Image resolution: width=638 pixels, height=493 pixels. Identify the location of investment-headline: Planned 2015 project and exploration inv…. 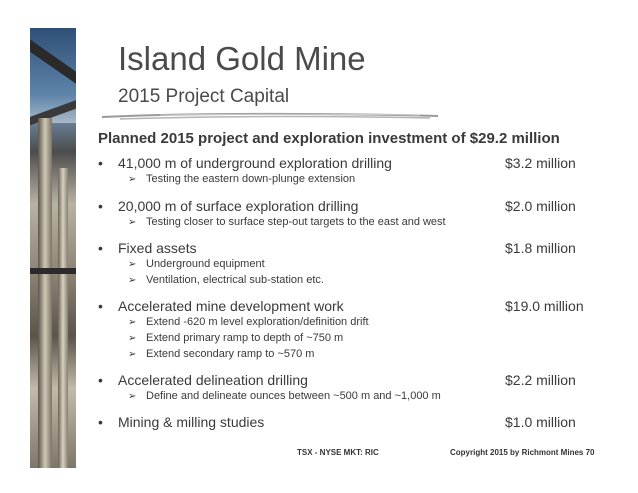
(329, 138).